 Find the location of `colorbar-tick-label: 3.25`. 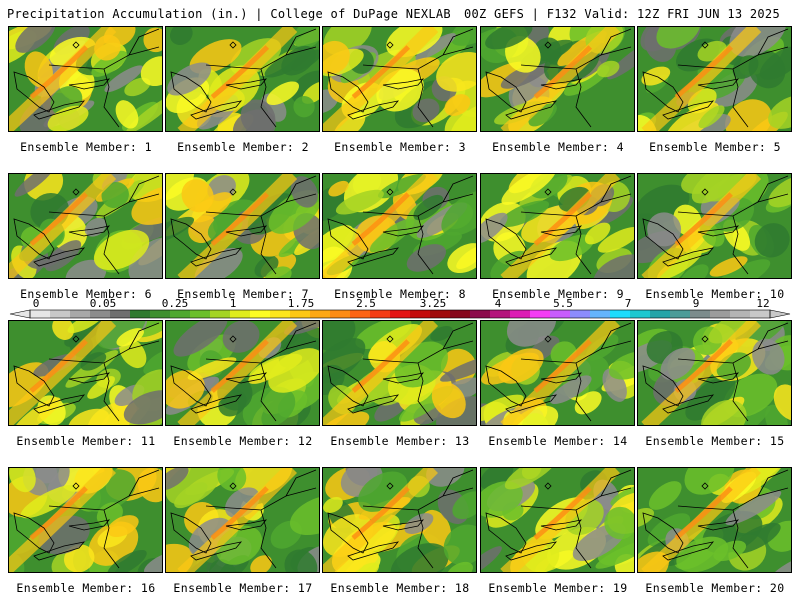

colorbar-tick-label: 3.25 is located at coordinates (433, 303).